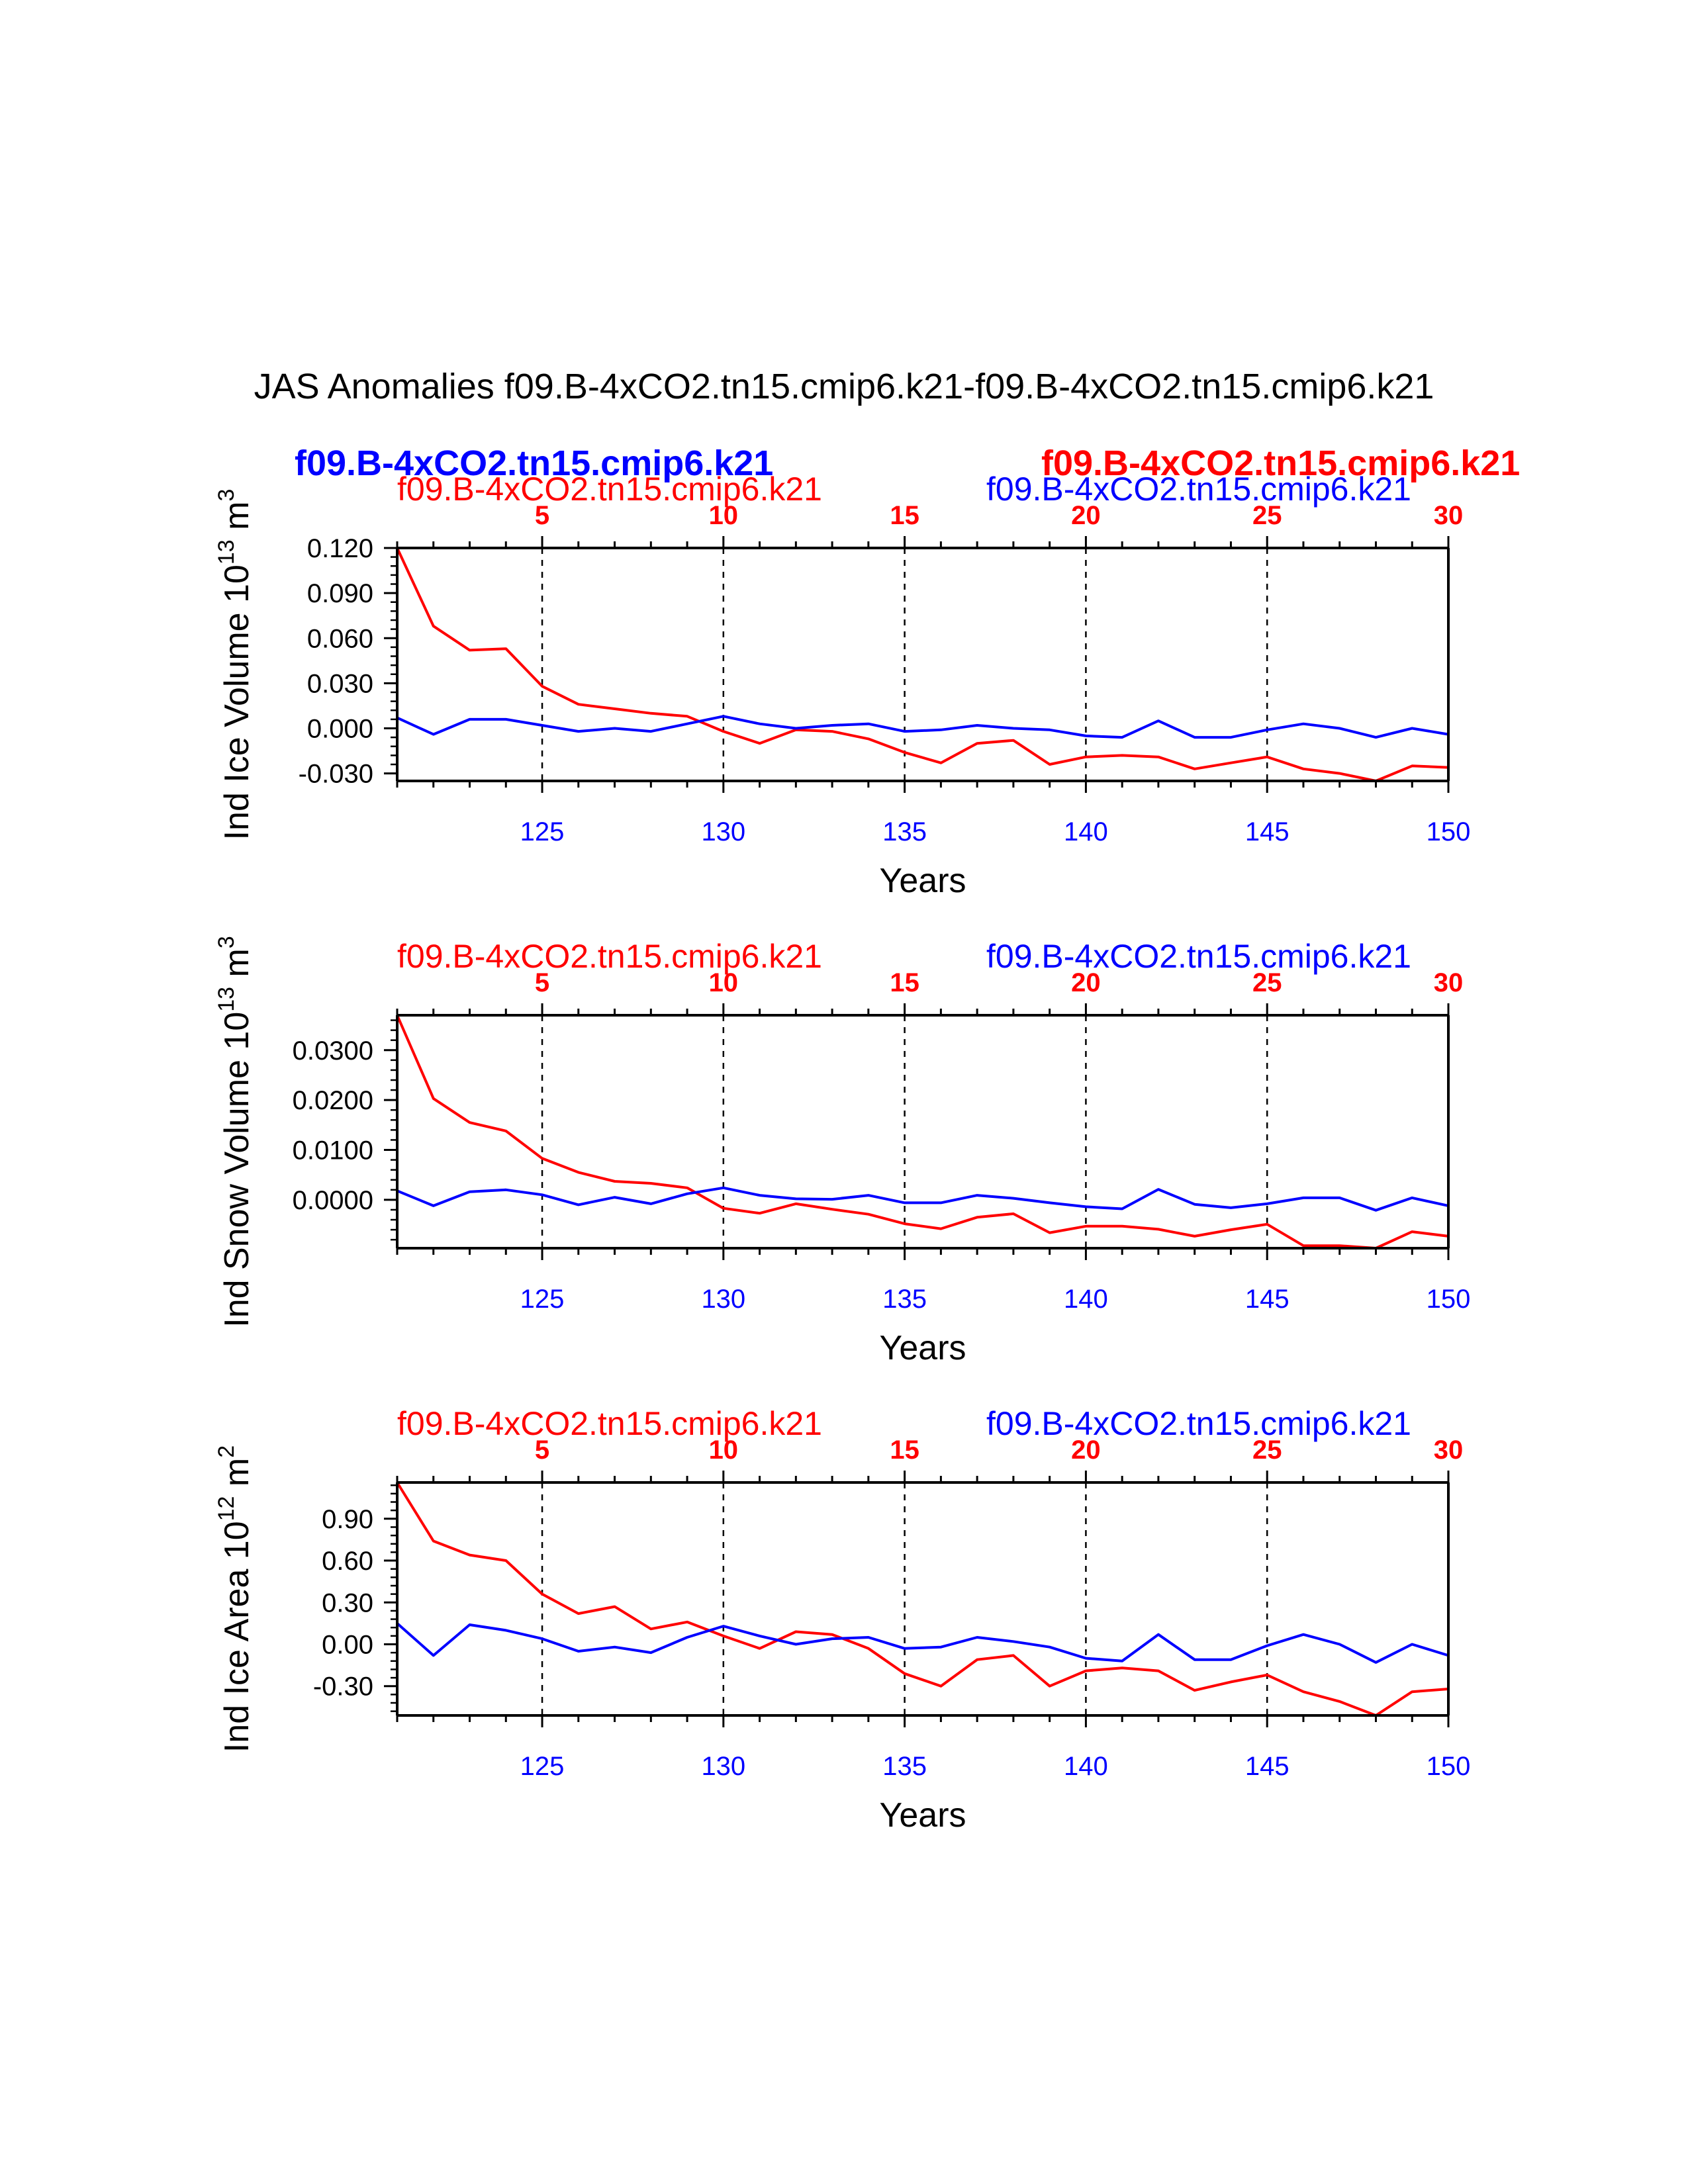 Image resolution: width=1688 pixels, height=2184 pixels. I want to click on y-tick-label: -0.030, so click(336, 775).